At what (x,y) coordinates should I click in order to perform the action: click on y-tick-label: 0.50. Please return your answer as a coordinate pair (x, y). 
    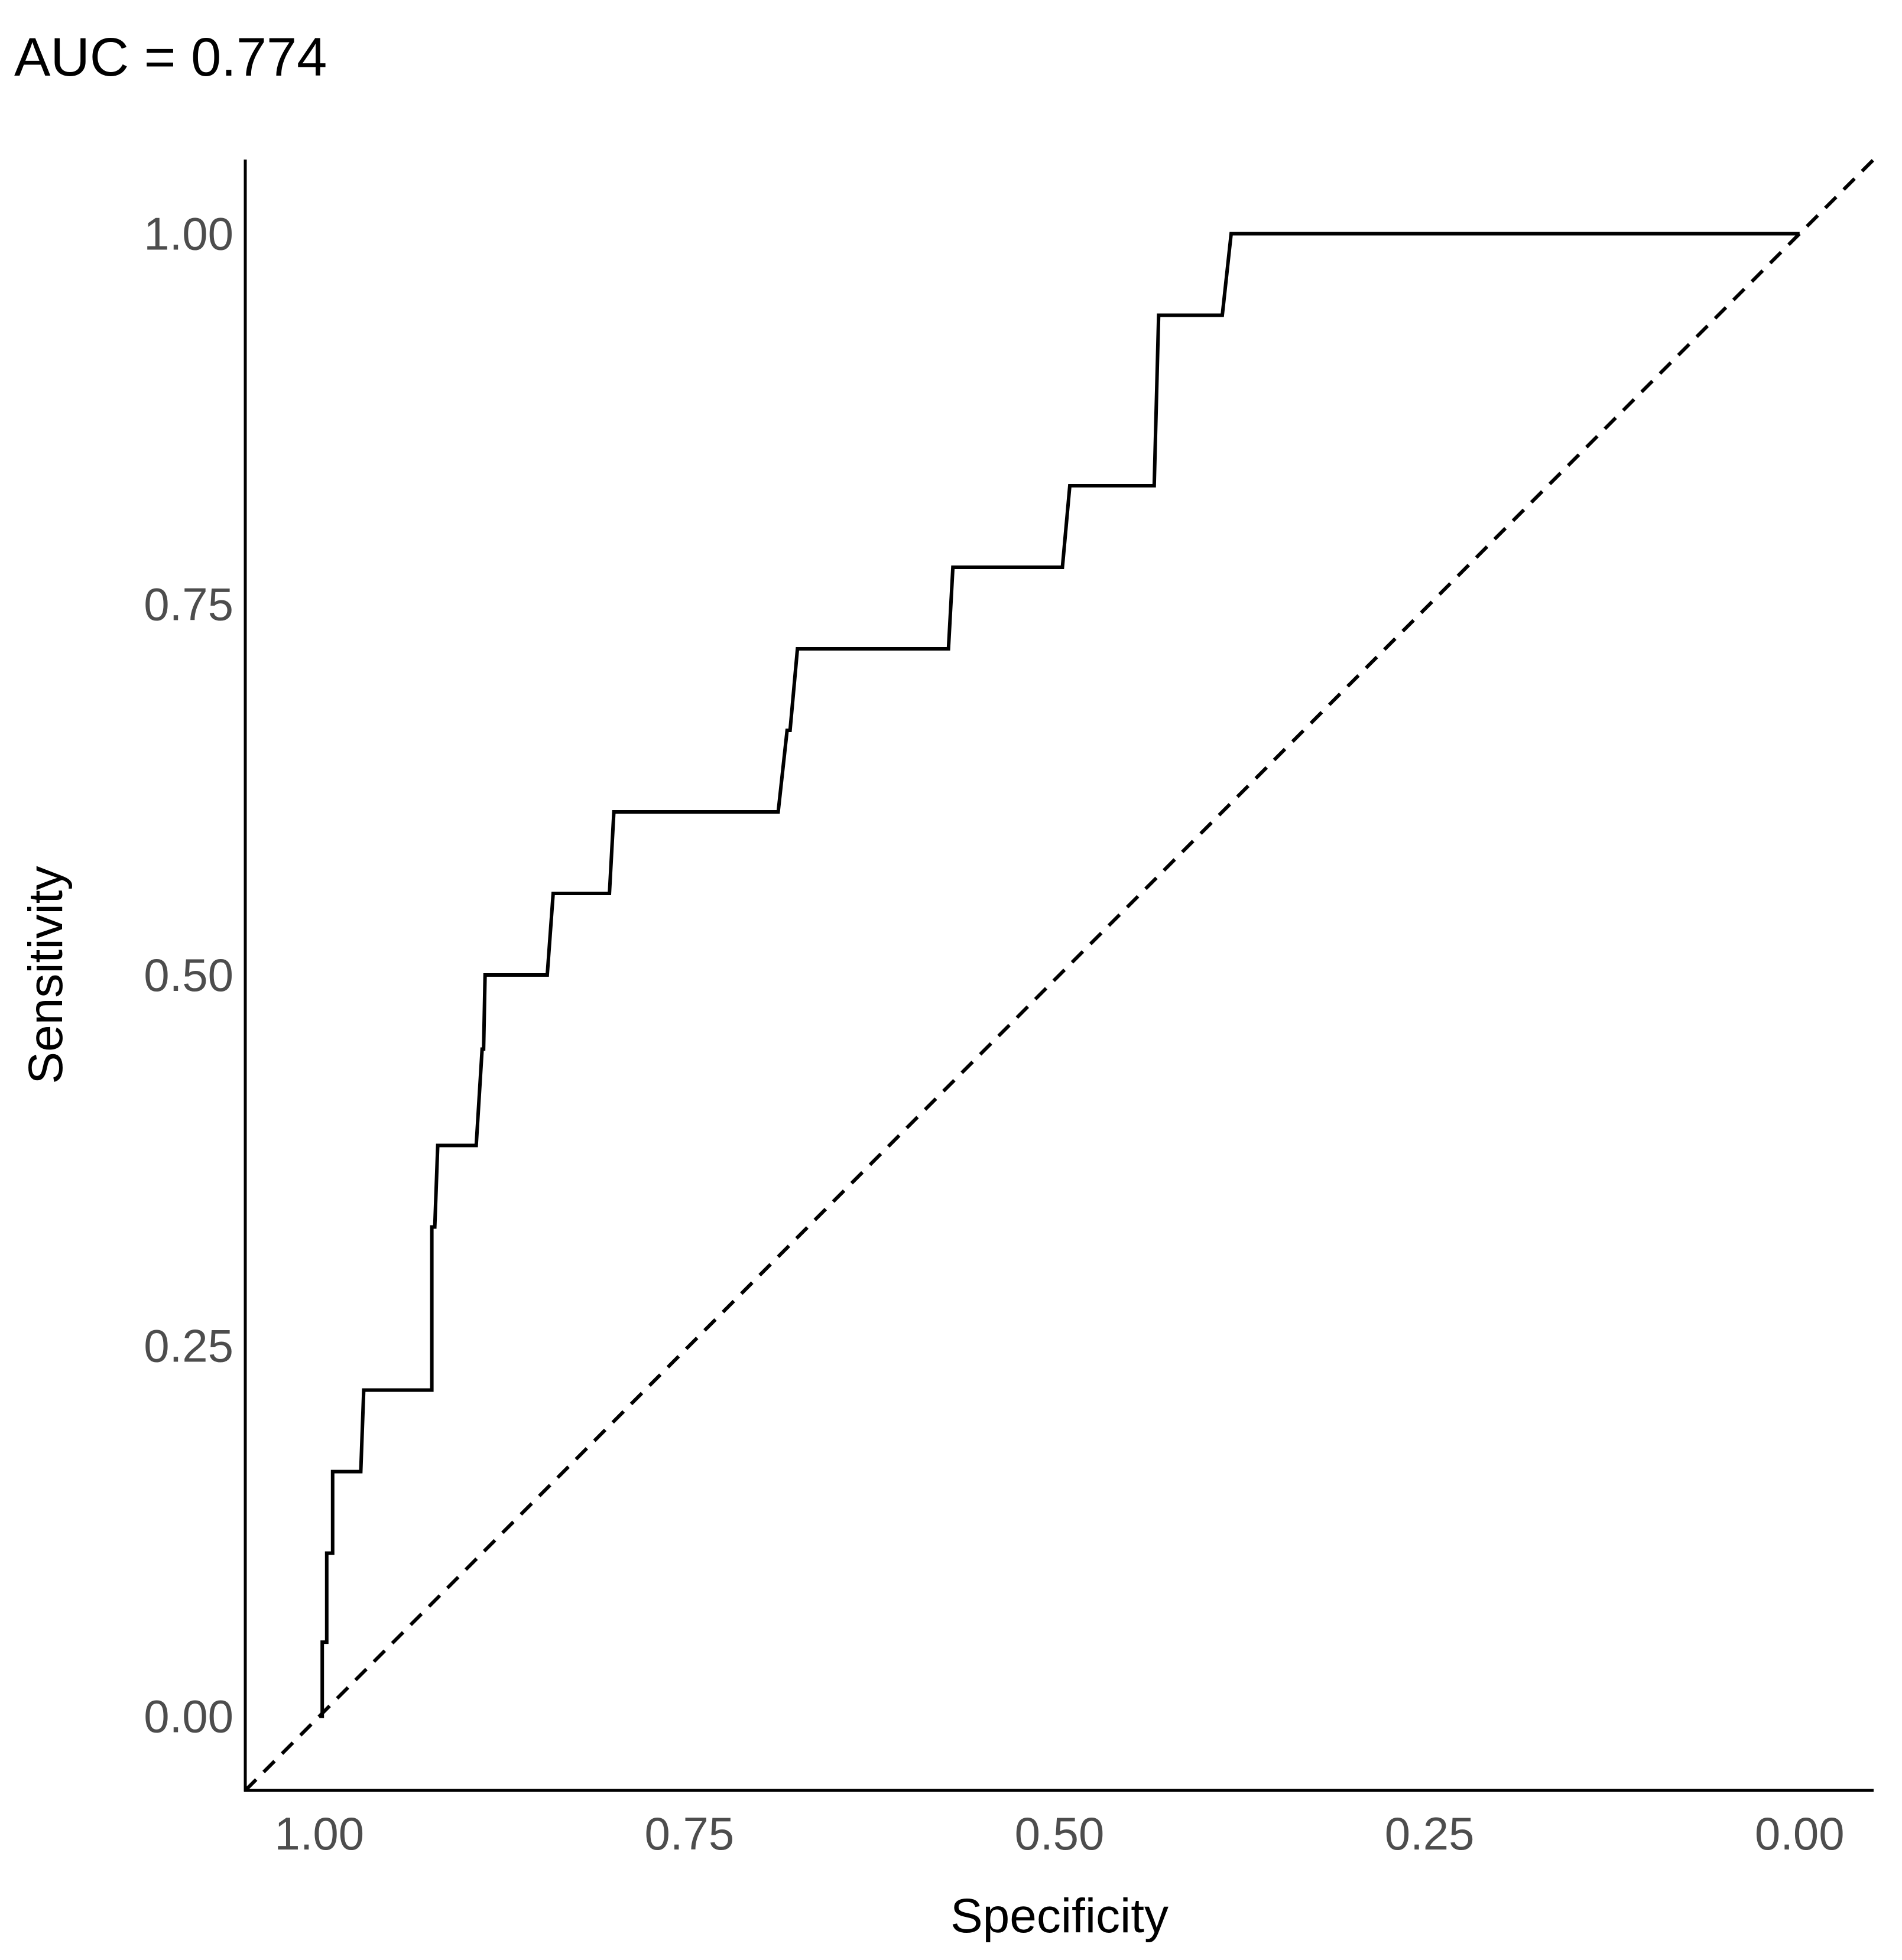
    Looking at the image, I should click on (188, 975).